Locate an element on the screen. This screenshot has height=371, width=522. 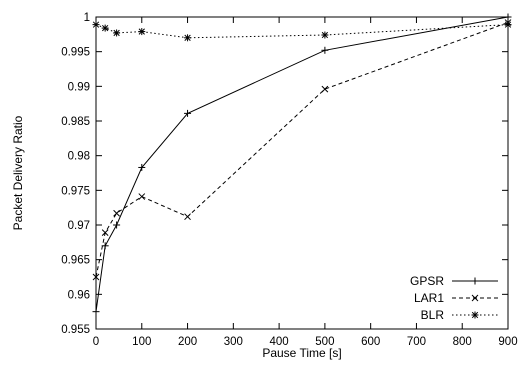
y-tick-label: 0.975 is located at coordinates (75, 191).